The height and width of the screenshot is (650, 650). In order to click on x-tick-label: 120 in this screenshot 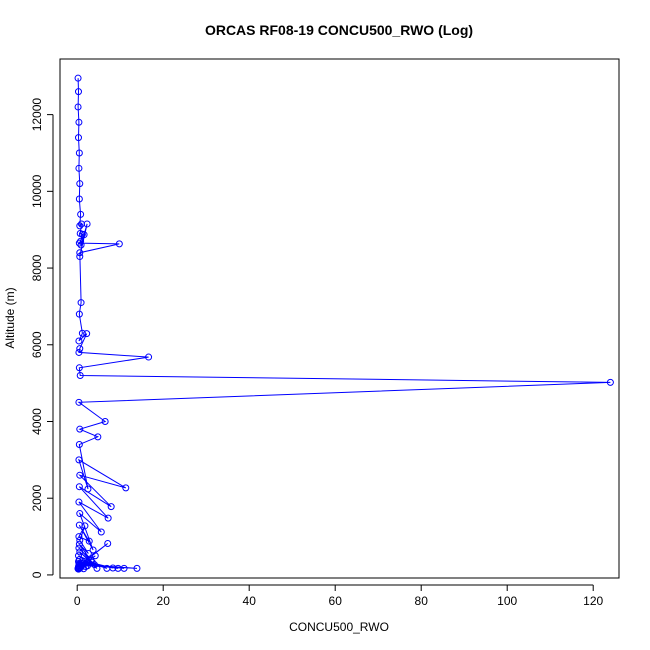, I will do `click(593, 601)`.